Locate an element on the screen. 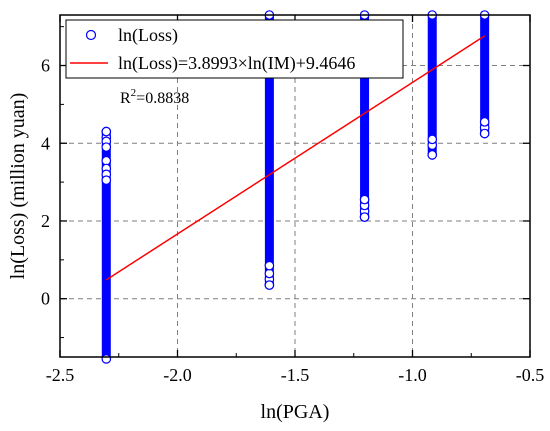  legend-box is located at coordinates (234, 49).